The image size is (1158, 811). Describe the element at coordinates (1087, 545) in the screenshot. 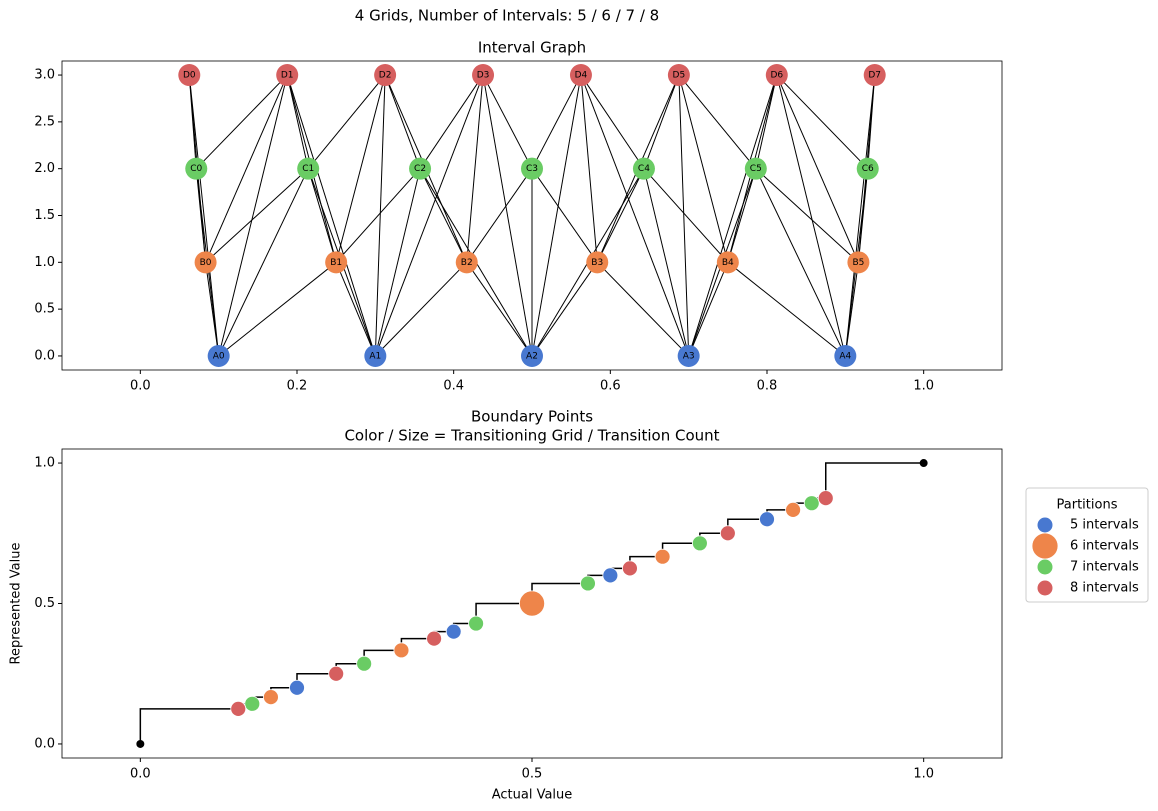

I see `legend-box` at that location.